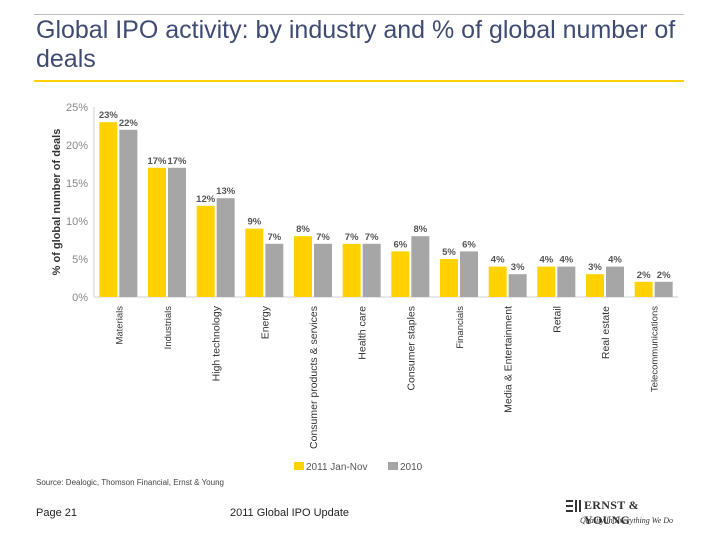 The height and width of the screenshot is (540, 720). I want to click on bar-data-label: 12%, so click(206, 199).